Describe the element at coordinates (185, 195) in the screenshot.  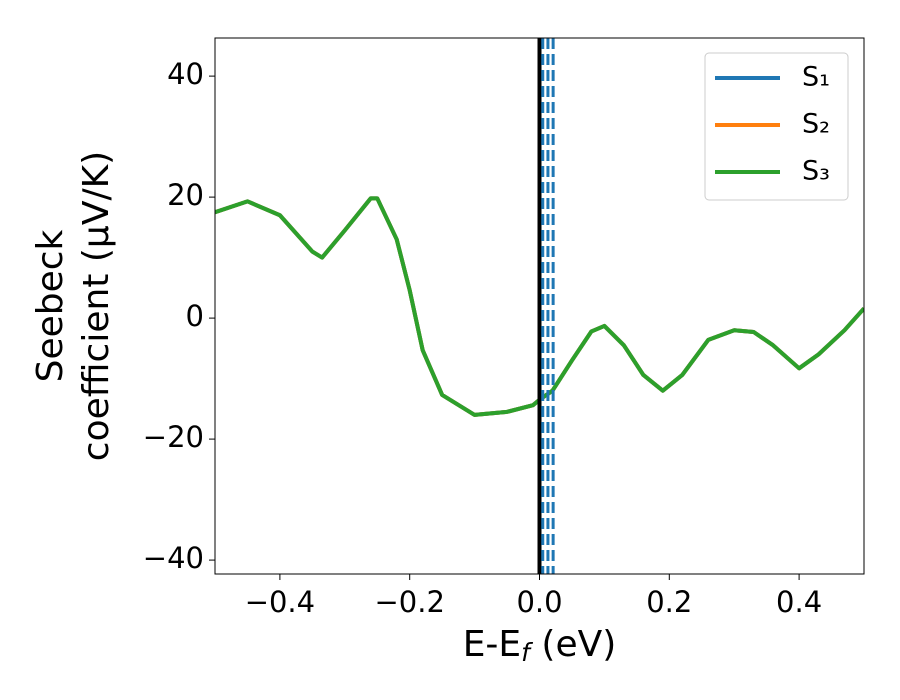
I see `y-tick-label: 20` at that location.